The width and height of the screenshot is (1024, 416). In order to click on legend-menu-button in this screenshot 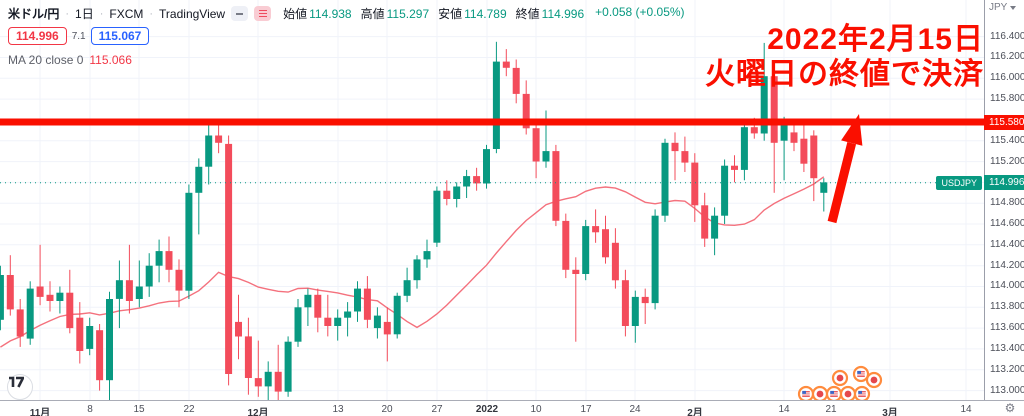, I will do `click(263, 13)`.